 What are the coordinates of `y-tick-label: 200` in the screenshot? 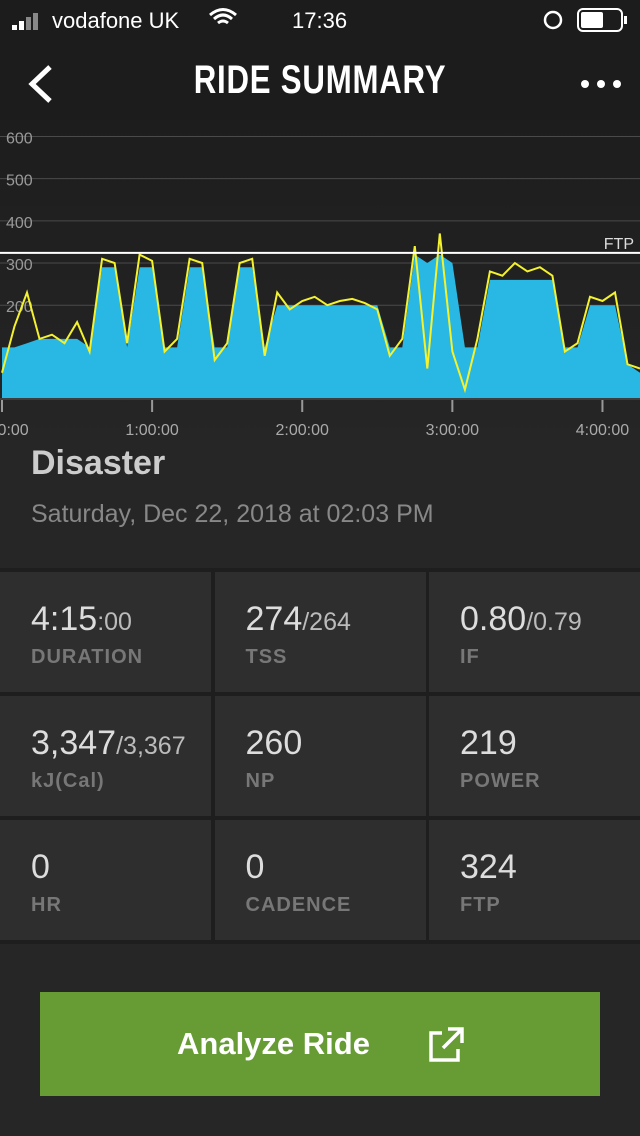 It's located at (19, 307).